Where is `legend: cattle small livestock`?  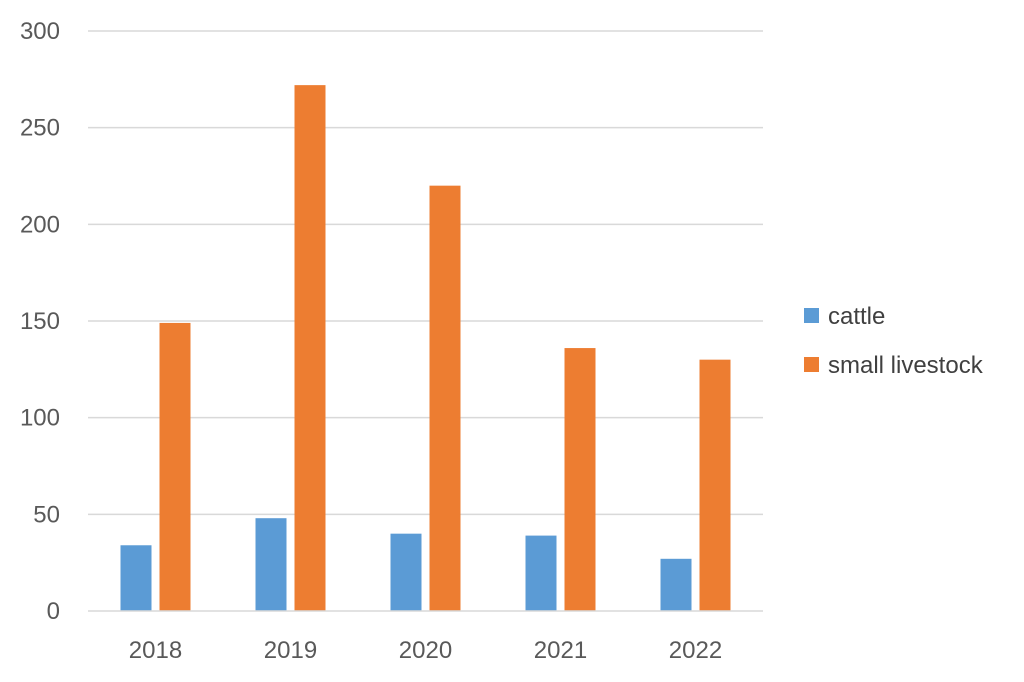
legend: cattle small livestock is located at coordinates (894, 341).